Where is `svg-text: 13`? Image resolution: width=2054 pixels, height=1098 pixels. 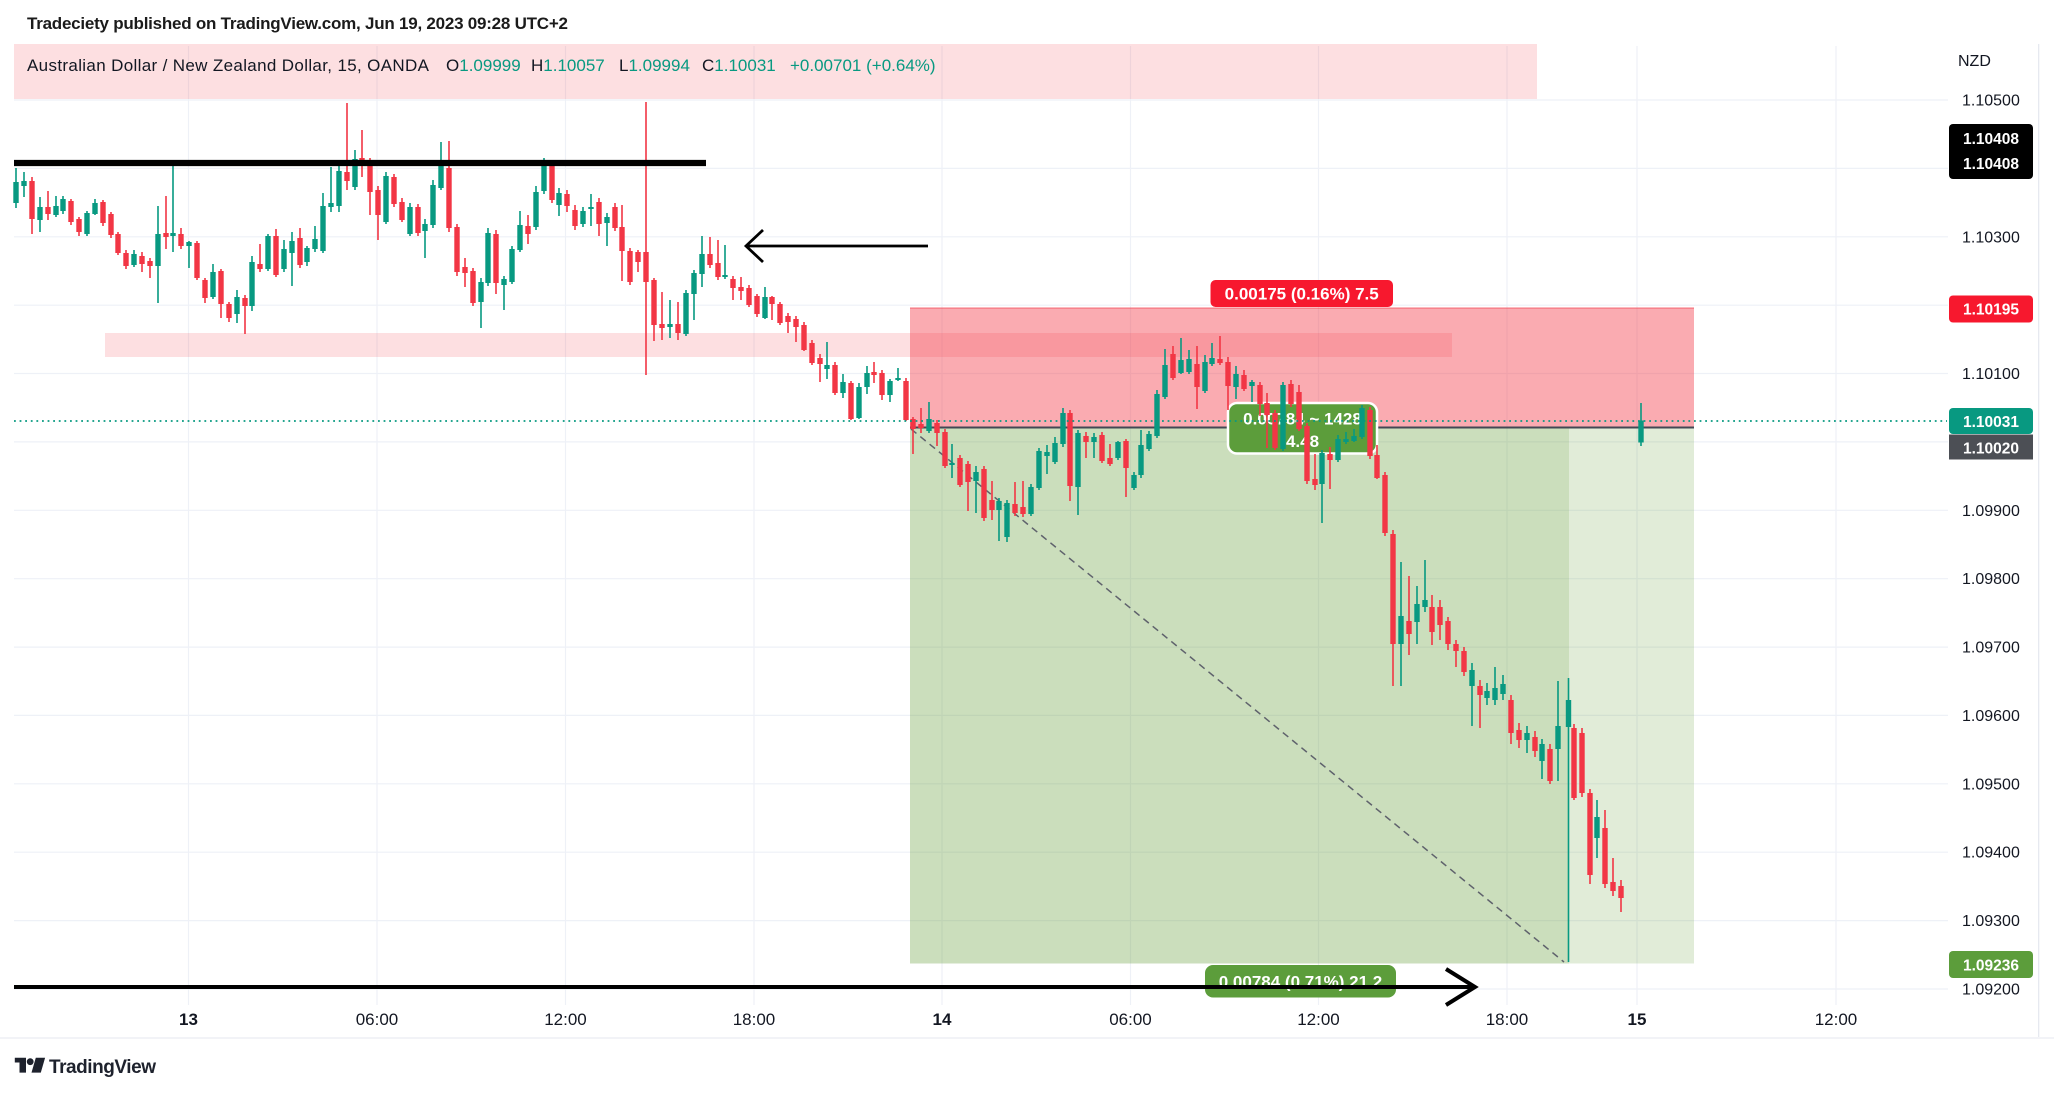
svg-text: 13 is located at coordinates (188, 1019).